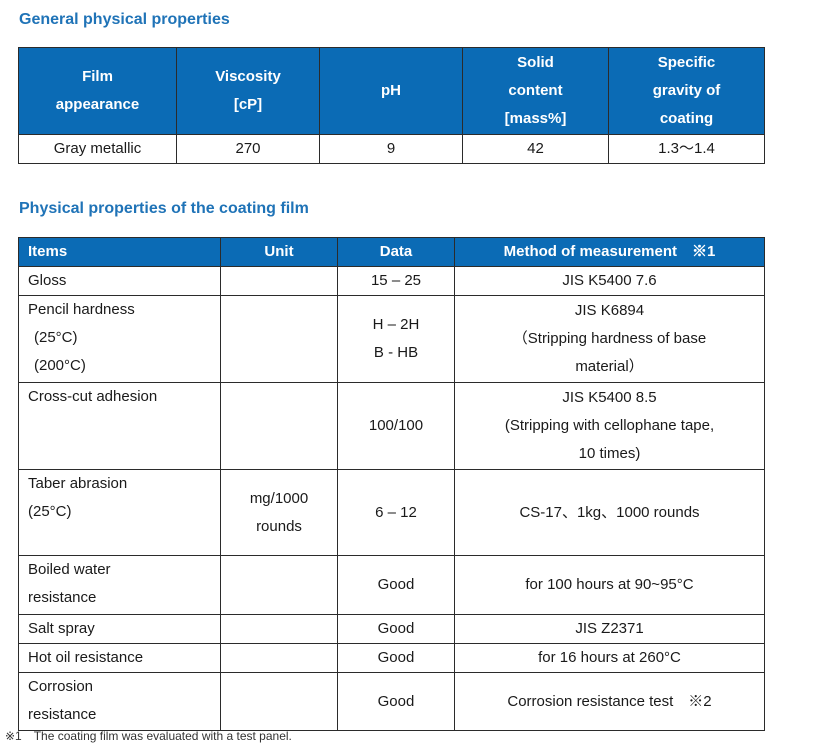 The height and width of the screenshot is (744, 830). I want to click on item-line: Gloss, so click(47, 280).